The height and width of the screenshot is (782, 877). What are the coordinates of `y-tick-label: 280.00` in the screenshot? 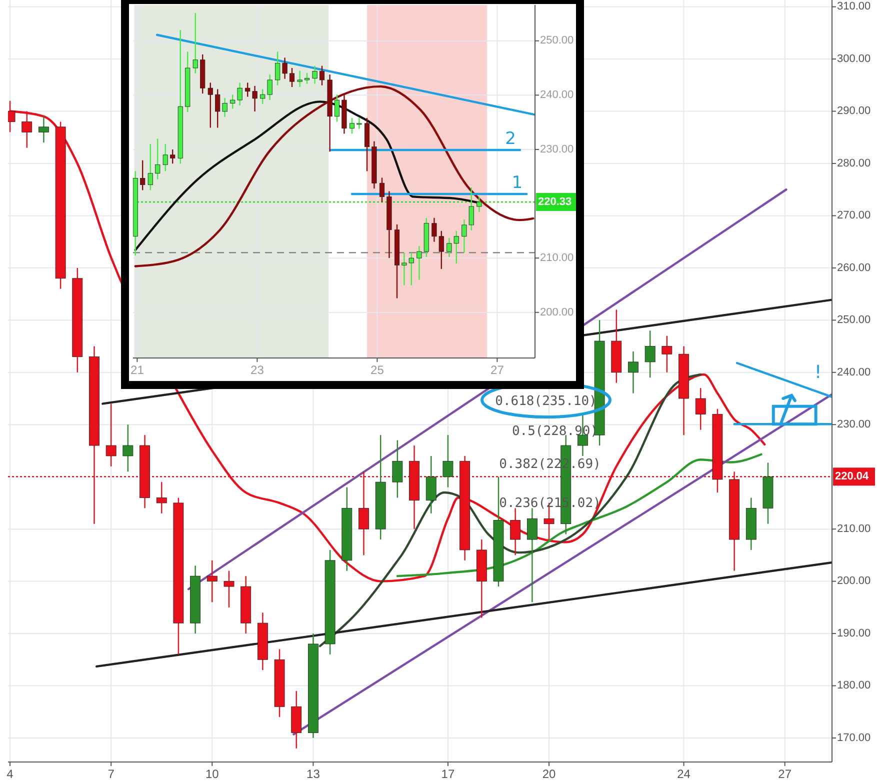 It's located at (854, 163).